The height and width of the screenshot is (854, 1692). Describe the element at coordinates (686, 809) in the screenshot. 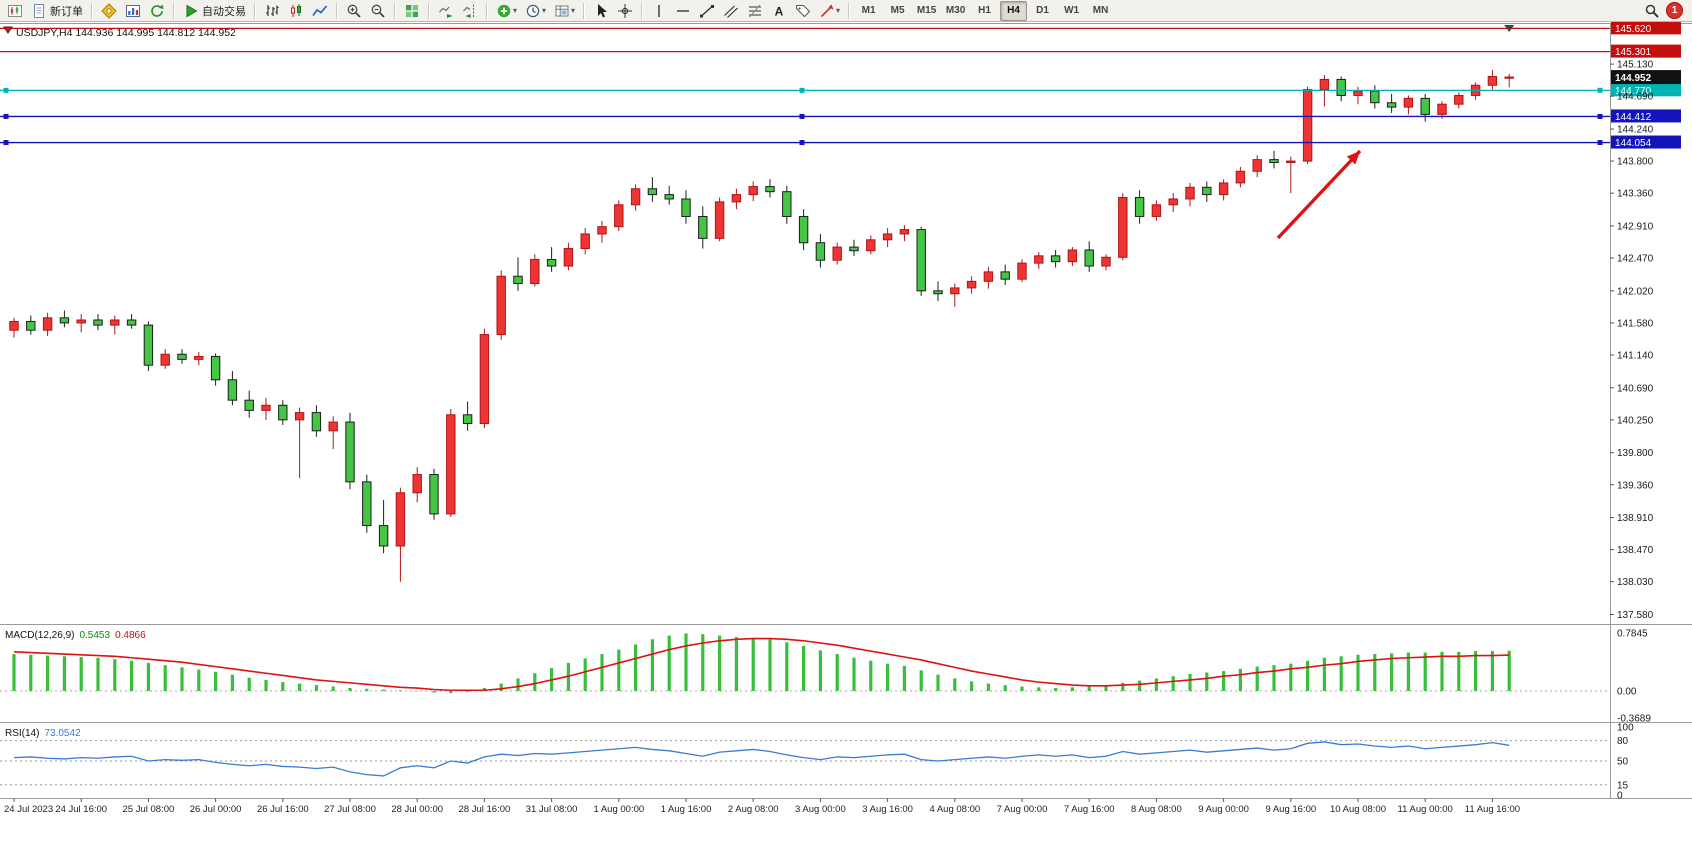

I see `time-tick: 1 Aug 16:00` at that location.